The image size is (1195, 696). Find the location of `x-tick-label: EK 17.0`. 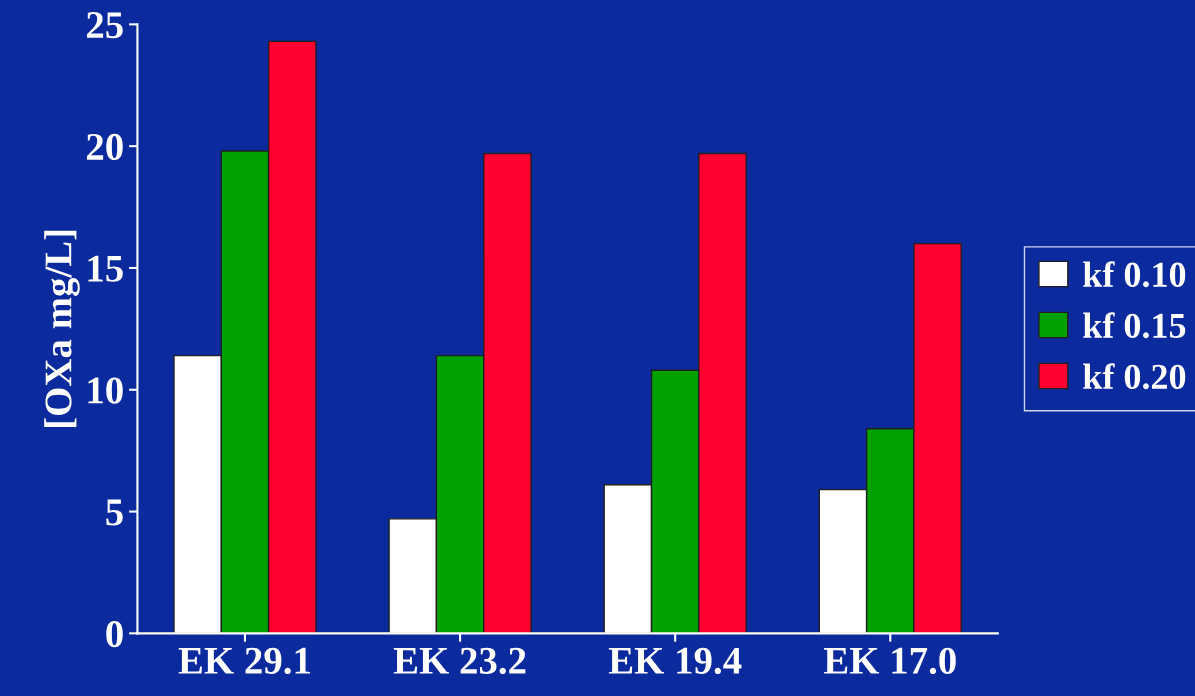

x-tick-label: EK 17.0 is located at coordinates (889, 661).